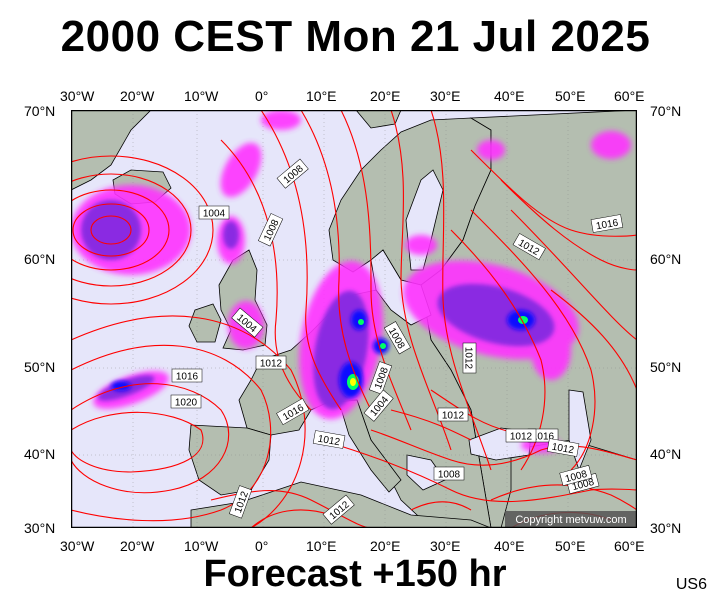 This screenshot has height=600, width=711. I want to click on isobar-label: 1004, so click(214, 212).